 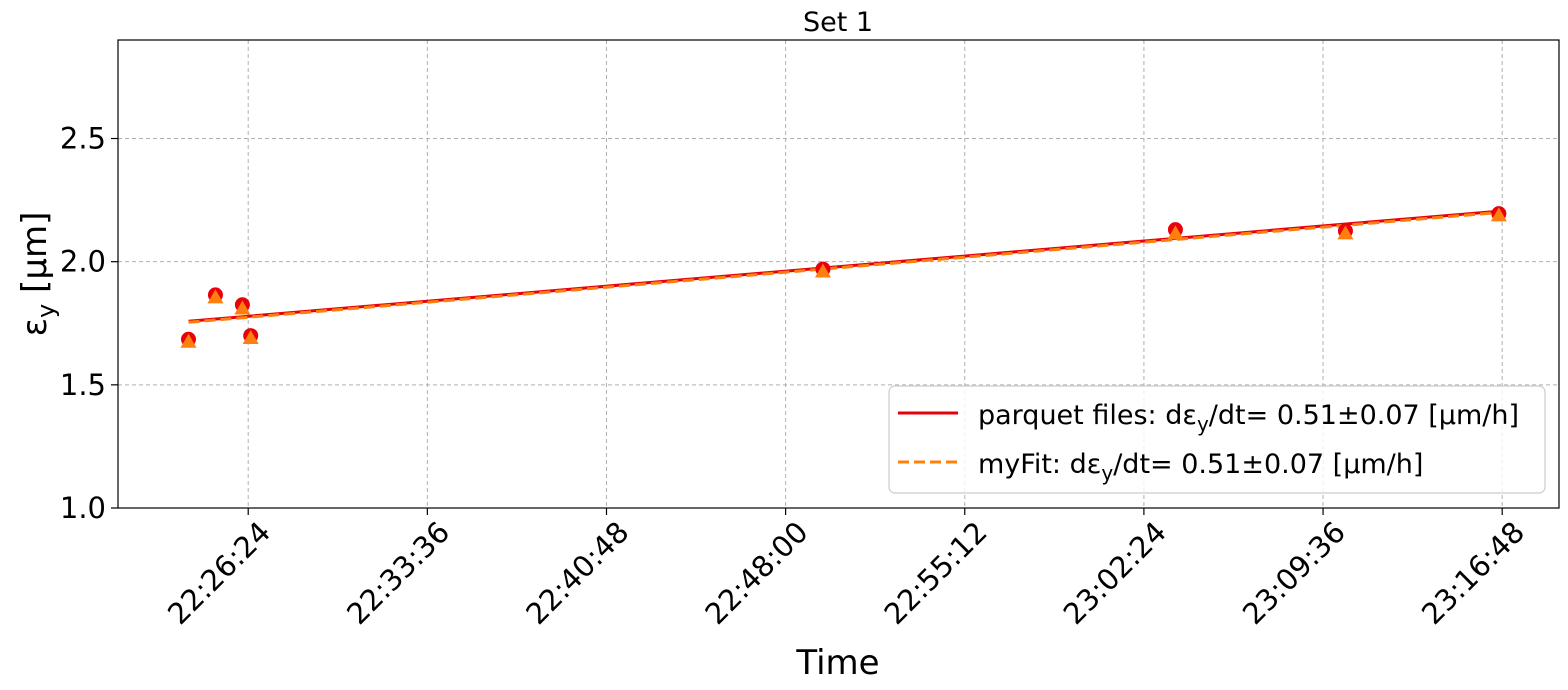 I want to click on y-axis-title: εy [μm], so click(x=37, y=274).